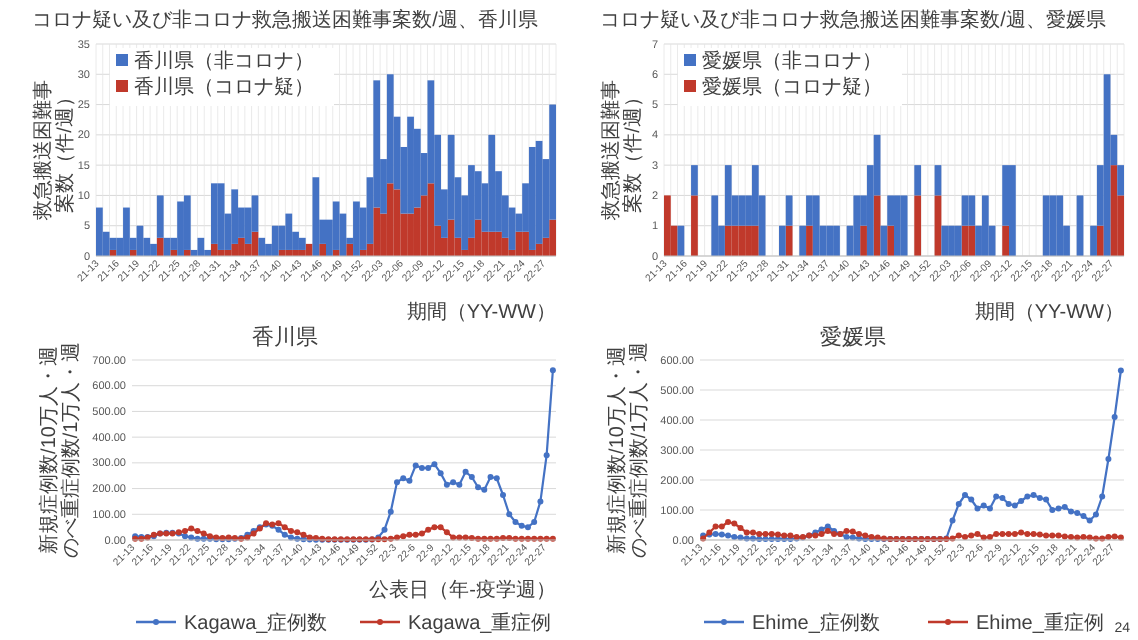  What do you see at coordinates (853, 337) in the screenshot?
I see `chart-title: 愛媛県` at bounding box center [853, 337].